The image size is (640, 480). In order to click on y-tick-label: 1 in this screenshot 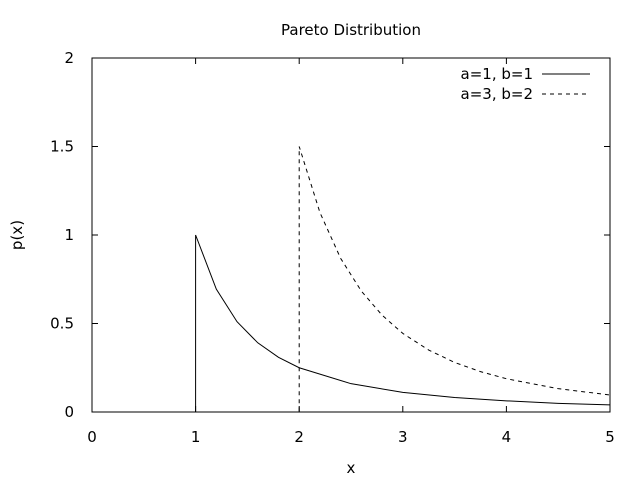, I will do `click(69, 235)`.